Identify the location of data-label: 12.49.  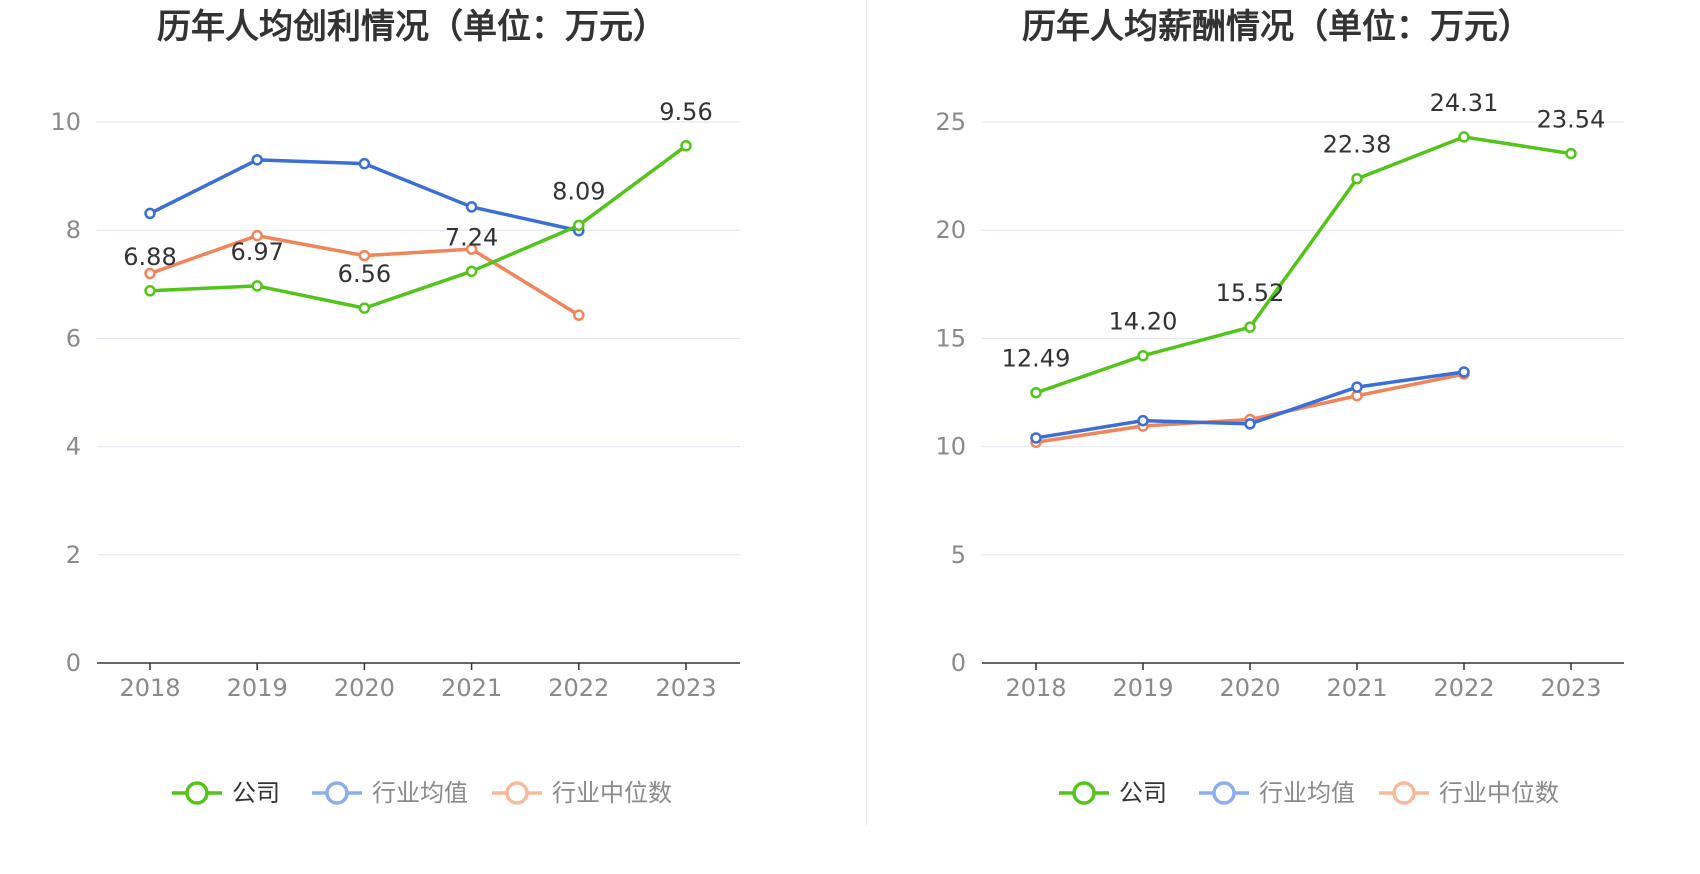
(1036, 359).